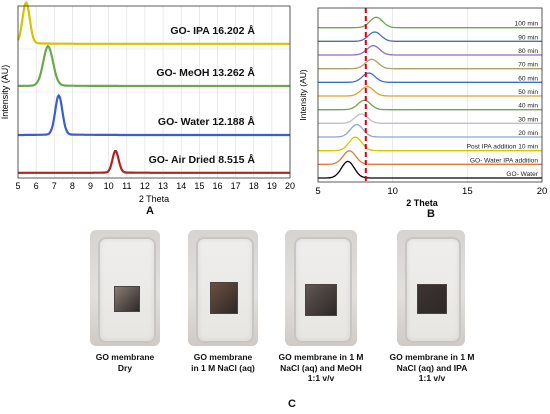  I want to click on series-label: 80 min, so click(528, 51).